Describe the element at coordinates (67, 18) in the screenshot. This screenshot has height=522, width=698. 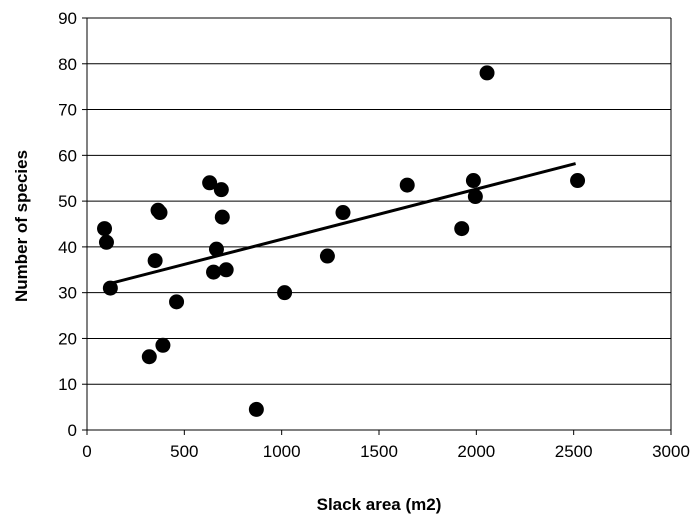
I see `y-tick-label: 90` at that location.